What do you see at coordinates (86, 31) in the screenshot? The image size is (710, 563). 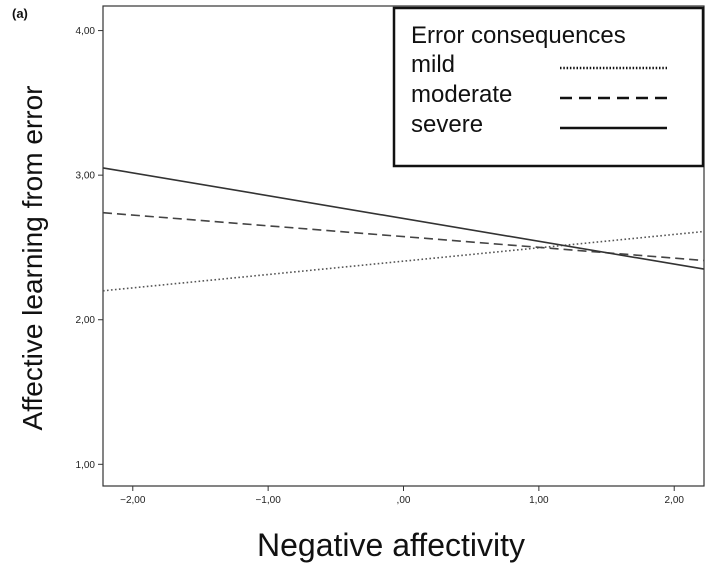 I see `y-tick-label: 4,00` at bounding box center [86, 31].